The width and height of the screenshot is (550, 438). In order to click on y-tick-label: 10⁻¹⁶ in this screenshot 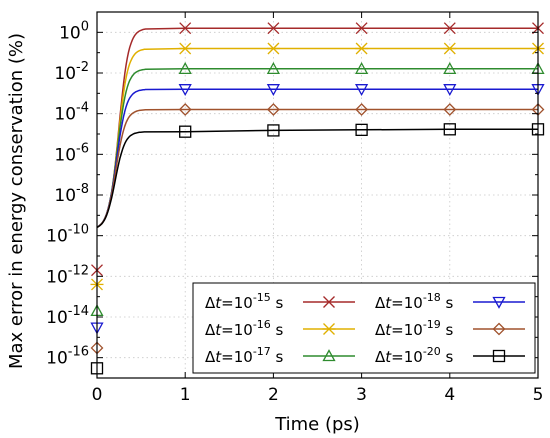, I will do `click(67, 357)`.